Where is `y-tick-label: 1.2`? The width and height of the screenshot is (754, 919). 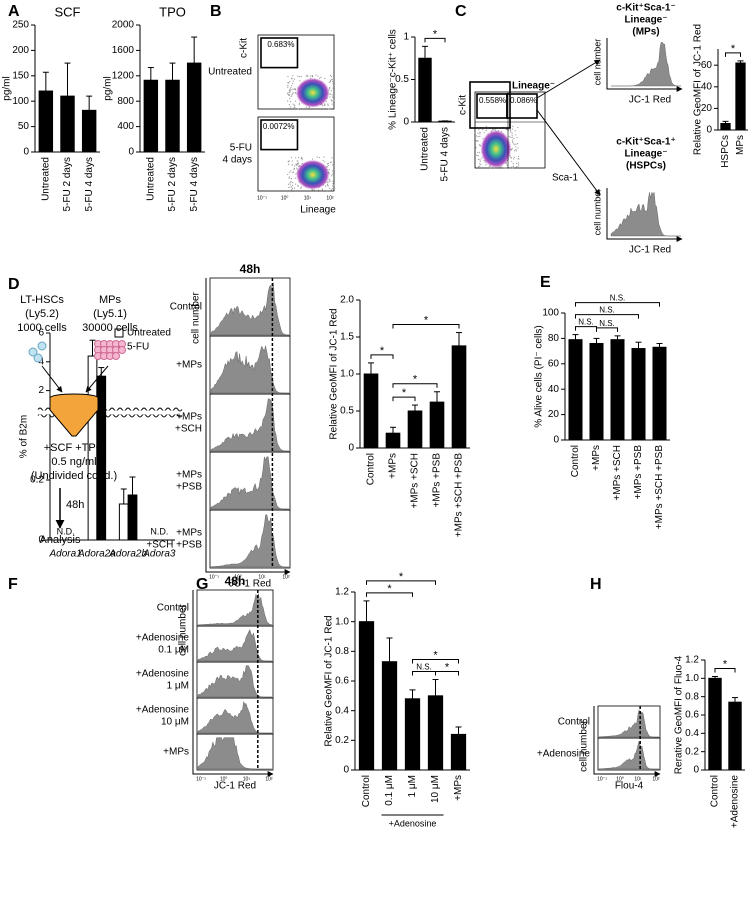 y-tick-label: 1.2 is located at coordinates (342, 592).